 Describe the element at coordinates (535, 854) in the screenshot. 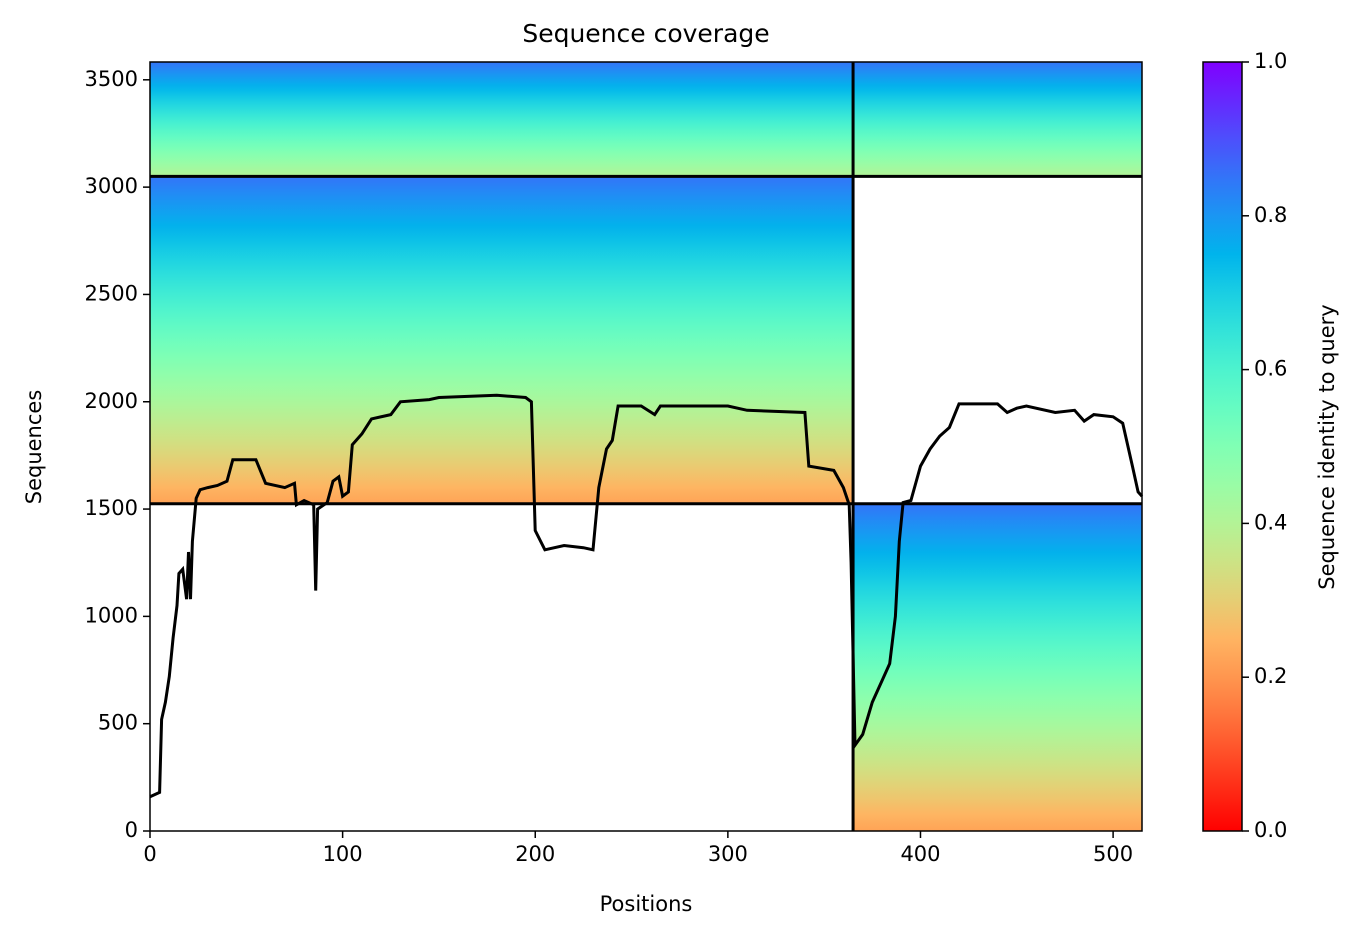

I see `x-tick-label: 200` at that location.